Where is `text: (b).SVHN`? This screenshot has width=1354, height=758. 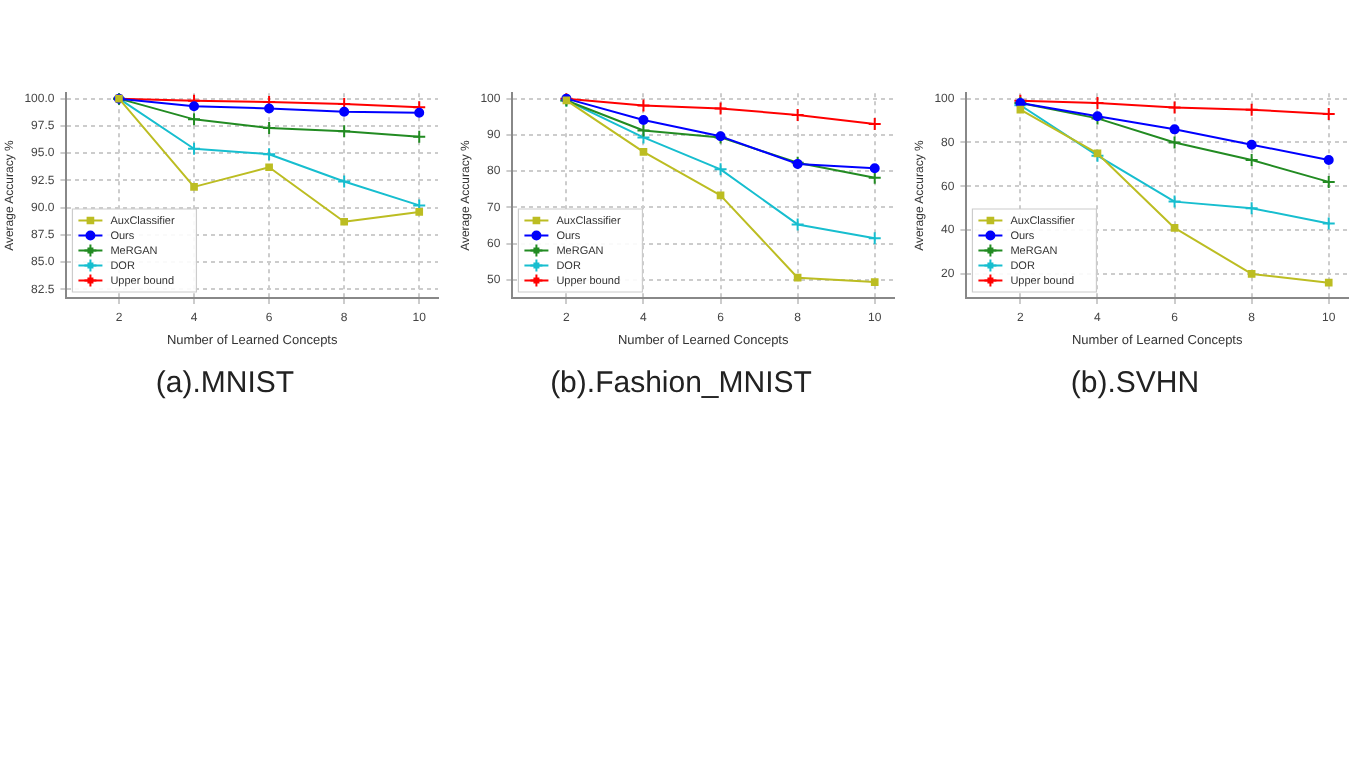 text: (b).SVHN is located at coordinates (1135, 383).